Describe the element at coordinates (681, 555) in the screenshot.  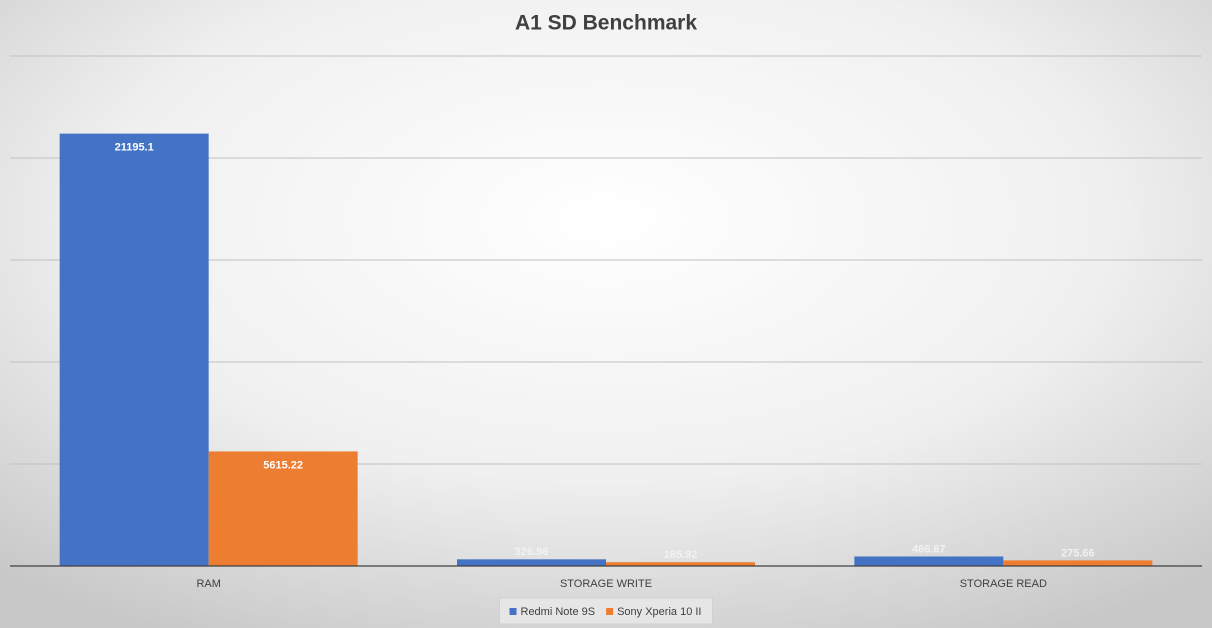
I see `data-label: 185.92` at that location.